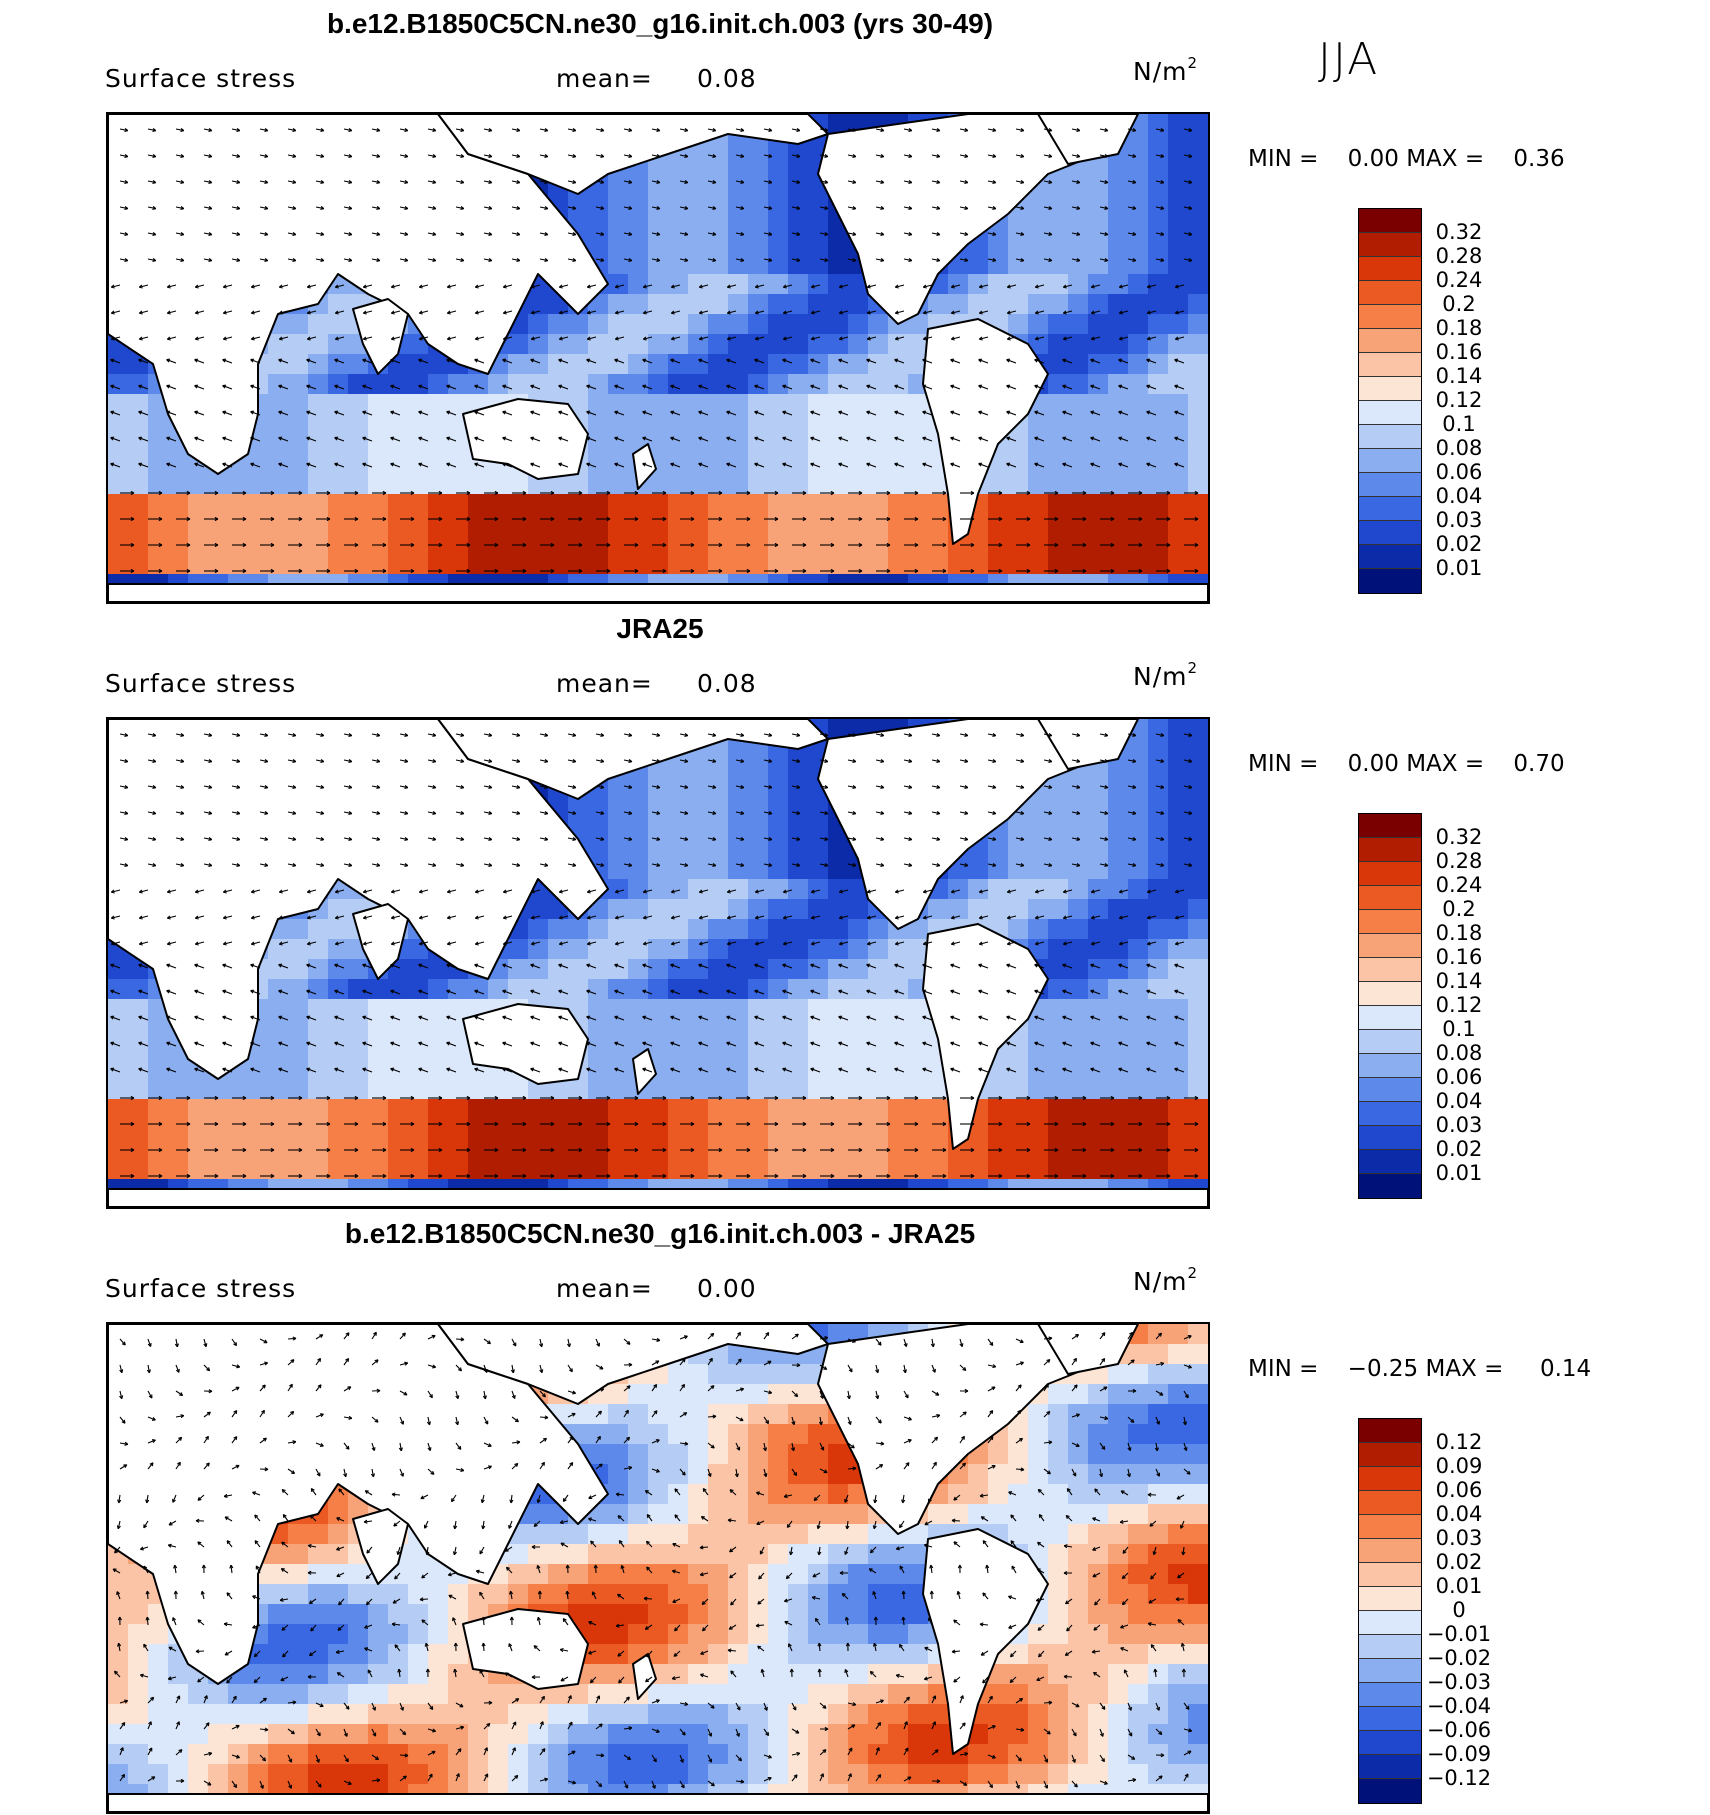 Image resolution: width=1710 pixels, height=1815 pixels. What do you see at coordinates (1459, 1706) in the screenshot?
I see `colorbar-tick-label: −0.04` at bounding box center [1459, 1706].